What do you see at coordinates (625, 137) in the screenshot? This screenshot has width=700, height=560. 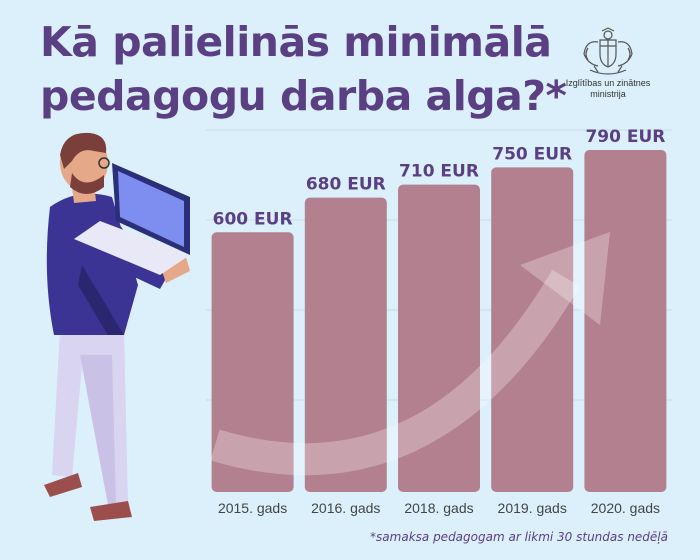 I see `value-label-5: 790 EUR` at bounding box center [625, 137].